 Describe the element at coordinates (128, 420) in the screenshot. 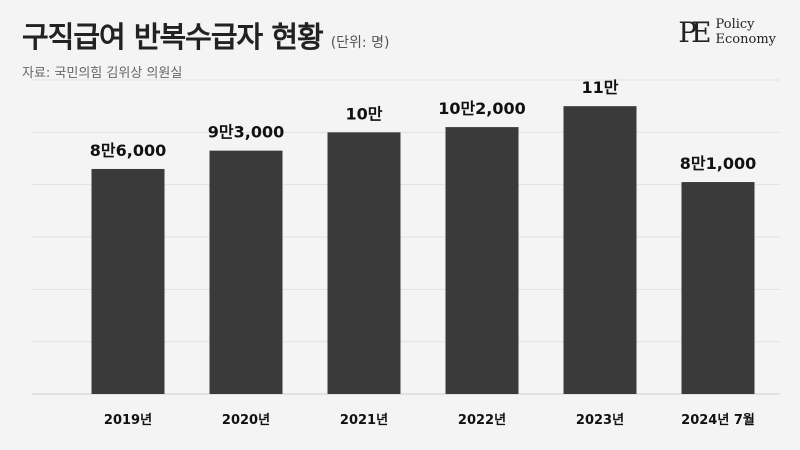

I see `x-tick-label-0: 2019년` at that location.